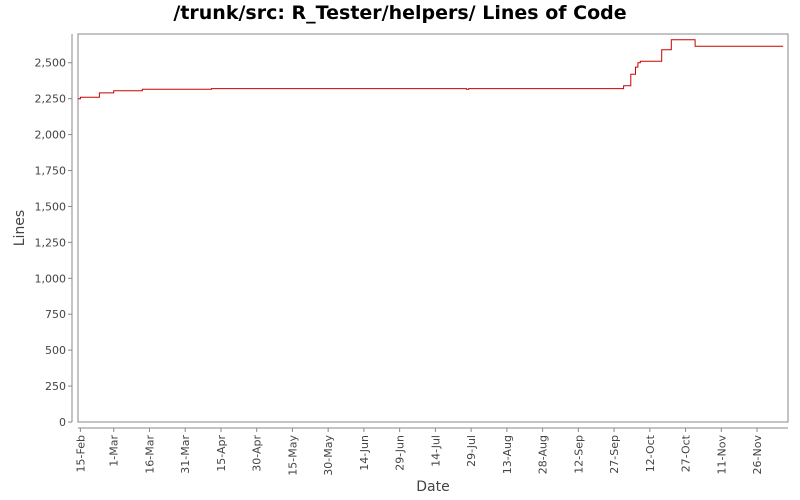  What do you see at coordinates (51, 171) in the screenshot?
I see `y-tick-label: 1,750` at bounding box center [51, 171].